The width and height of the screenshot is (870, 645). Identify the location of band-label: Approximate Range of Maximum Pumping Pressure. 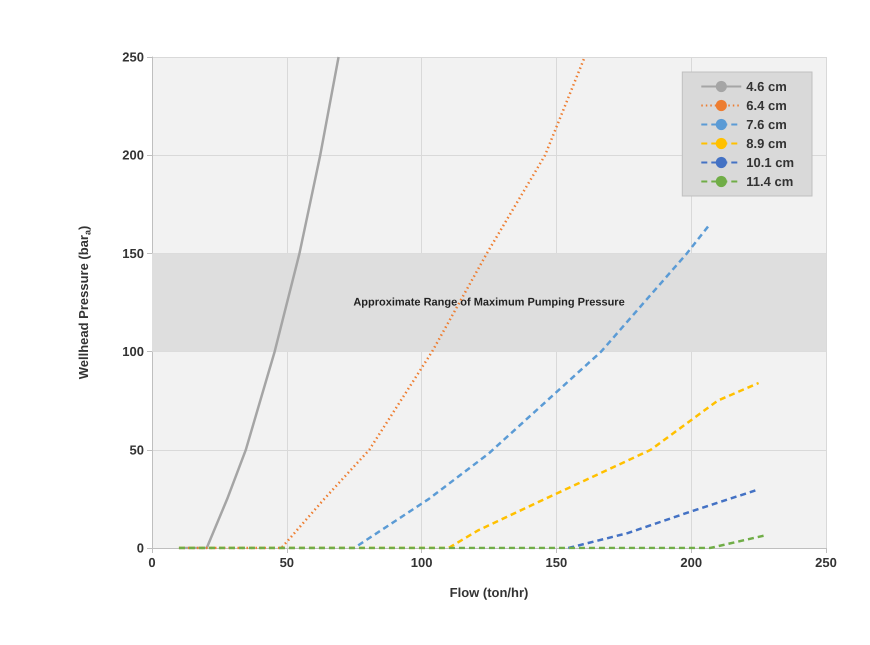
(489, 302).